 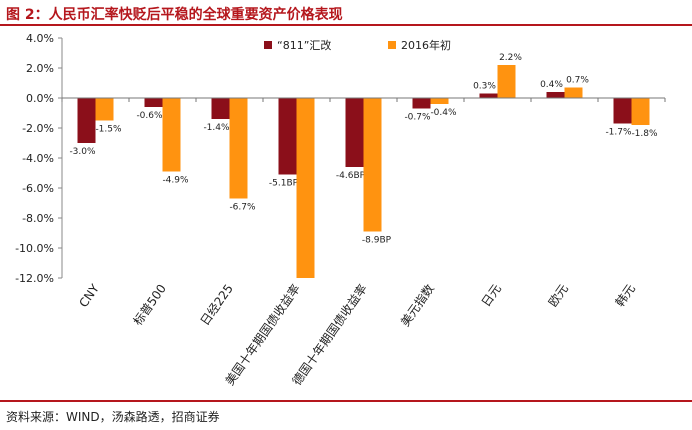 What do you see at coordinates (82, 152) in the screenshot?
I see `data-label: -3.0%` at bounding box center [82, 152].